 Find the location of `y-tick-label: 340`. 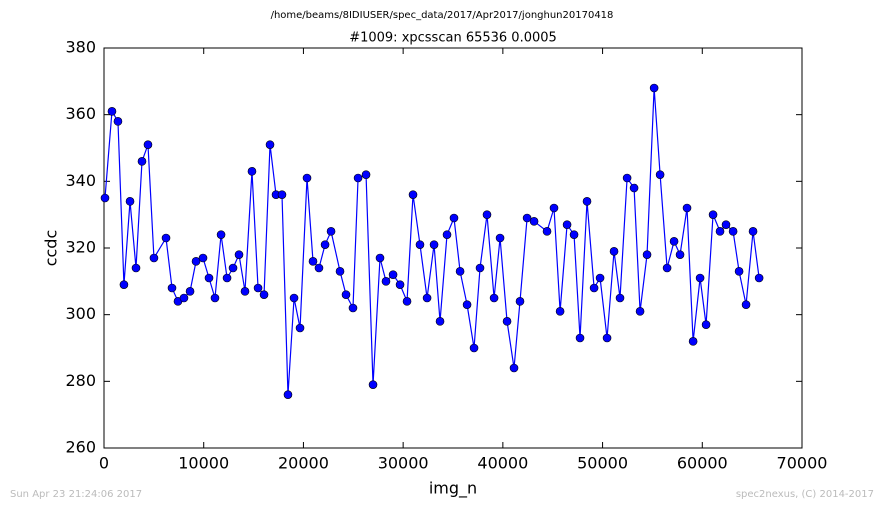

y-tick-label: 340 is located at coordinates (80, 180).